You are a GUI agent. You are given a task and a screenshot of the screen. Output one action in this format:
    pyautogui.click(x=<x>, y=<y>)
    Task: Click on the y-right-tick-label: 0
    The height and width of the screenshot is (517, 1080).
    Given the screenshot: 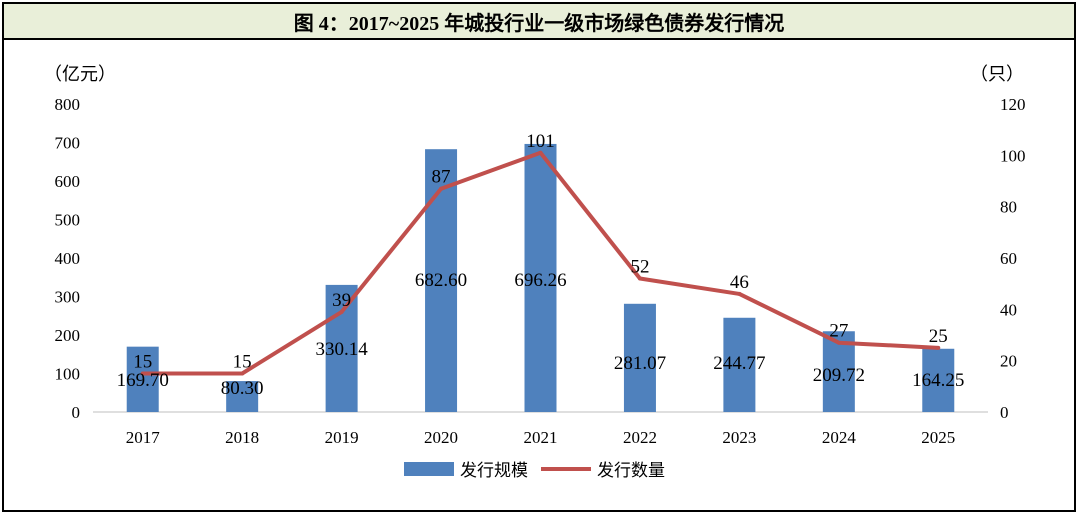 What is the action you would take?
    pyautogui.click(x=1004, y=412)
    